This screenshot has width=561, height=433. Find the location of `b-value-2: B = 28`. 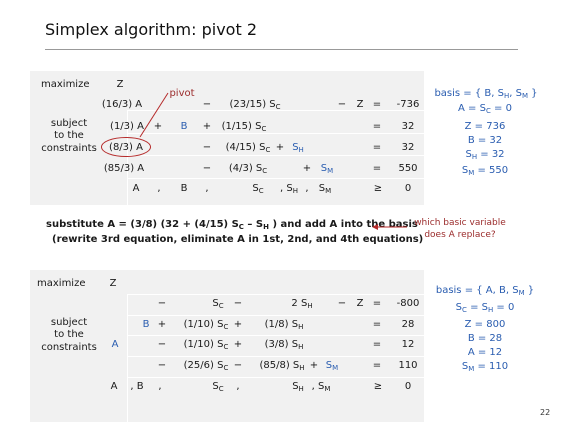

b-value-2: B = 28 is located at coordinates (485, 338).